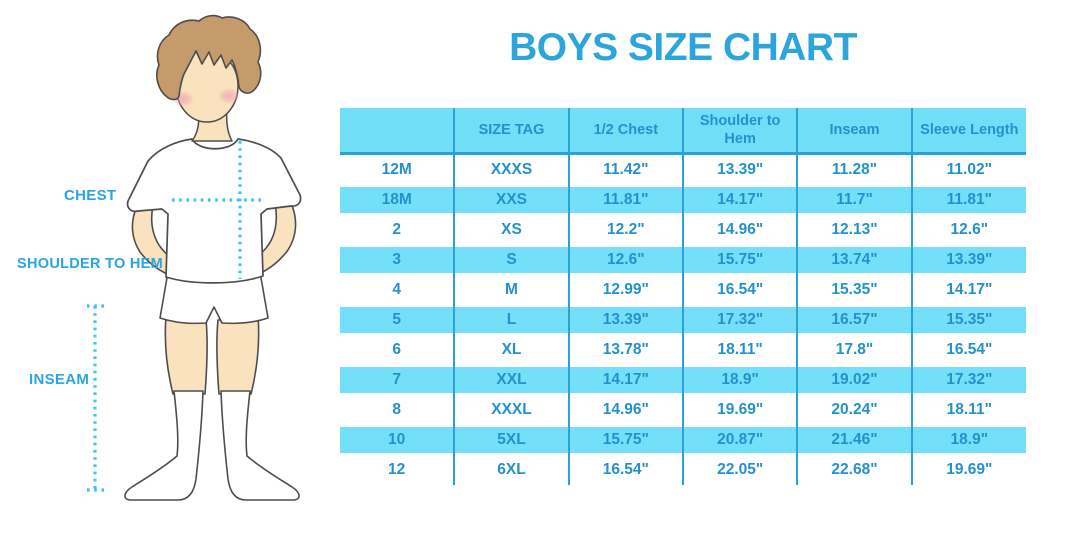 The image size is (1090, 545). What do you see at coordinates (397, 380) in the screenshot?
I see `size-cell: 7` at bounding box center [397, 380].